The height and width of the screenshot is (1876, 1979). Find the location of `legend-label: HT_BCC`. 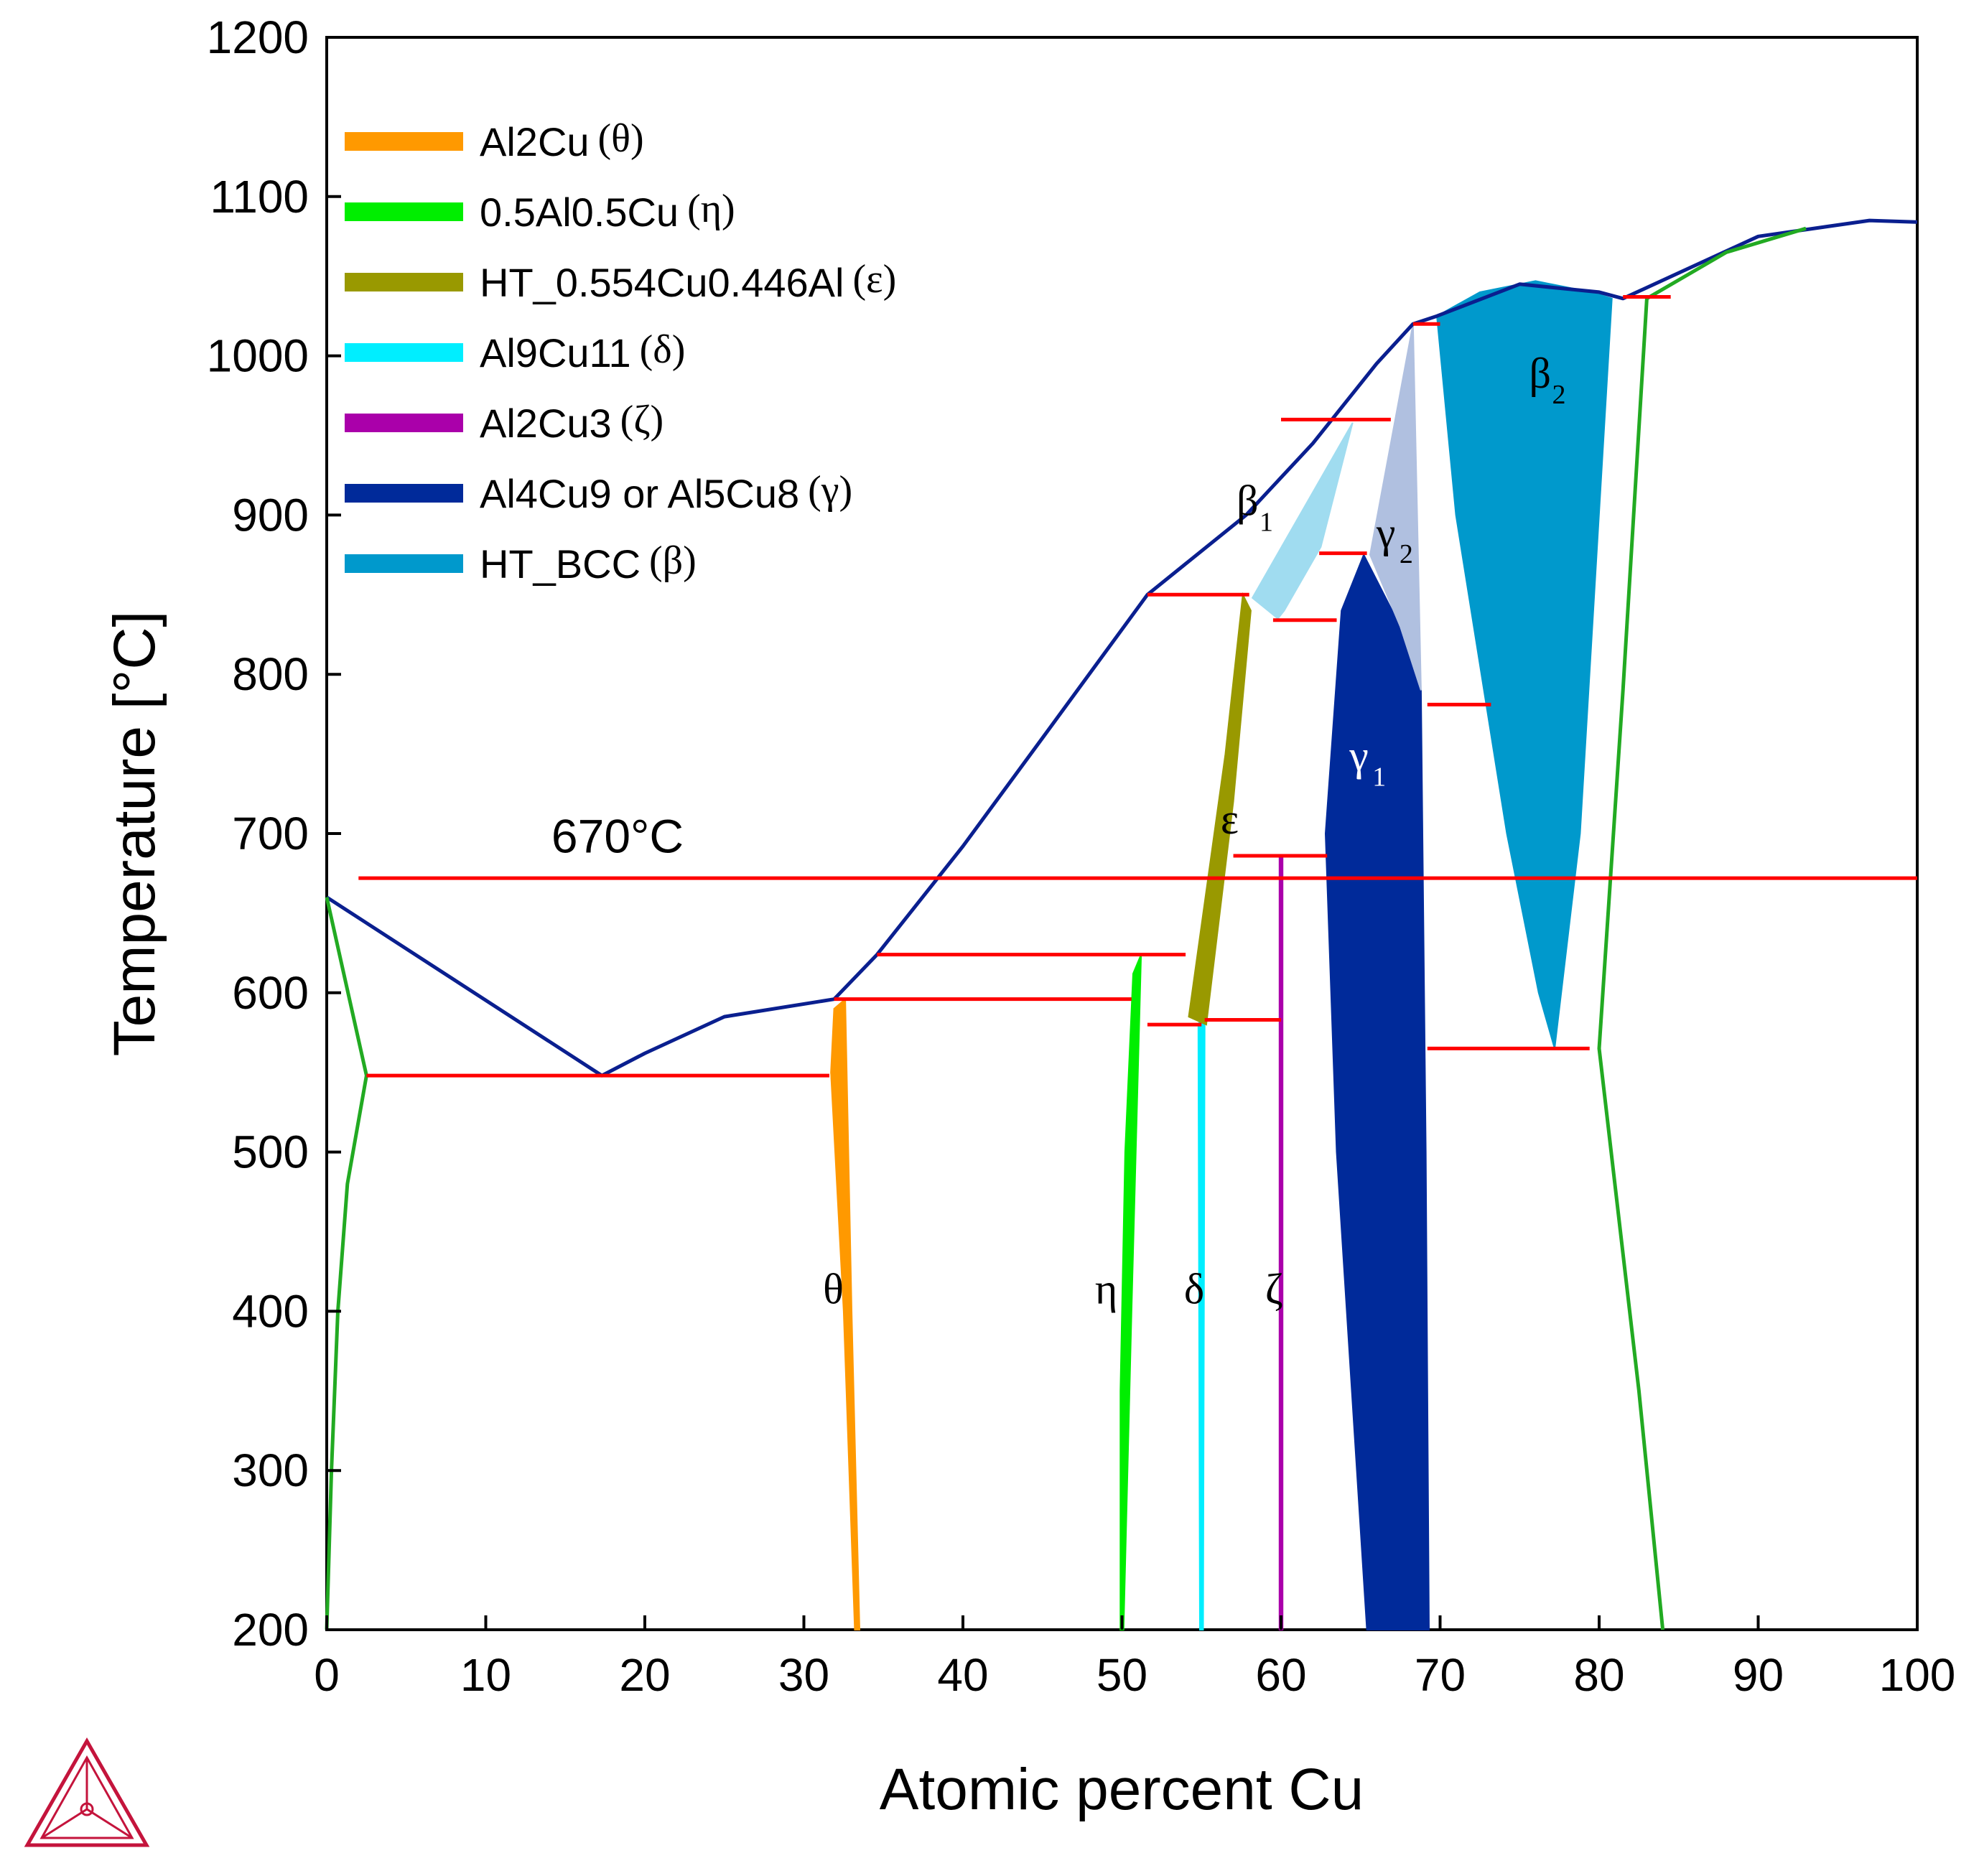

legend-label: HT_BCC is located at coordinates (560, 564).